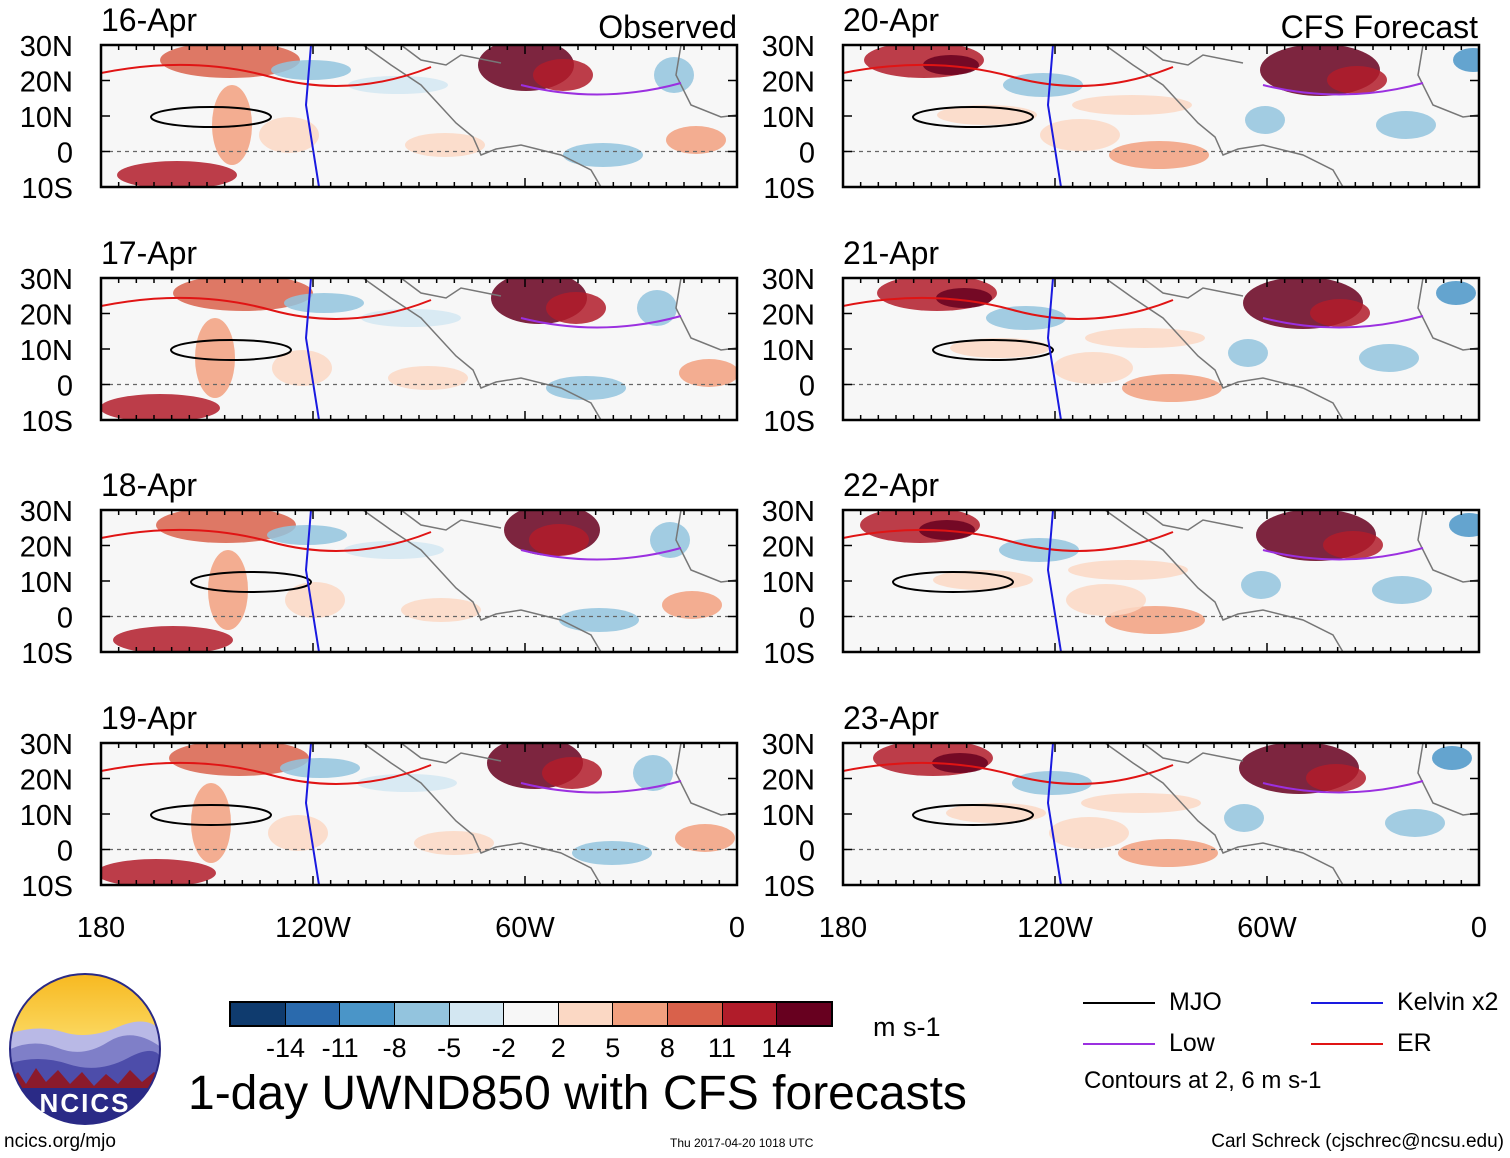 The image size is (1510, 1158). Describe the element at coordinates (891, 253) in the screenshot. I see `panel-date: 21-Apr` at that location.